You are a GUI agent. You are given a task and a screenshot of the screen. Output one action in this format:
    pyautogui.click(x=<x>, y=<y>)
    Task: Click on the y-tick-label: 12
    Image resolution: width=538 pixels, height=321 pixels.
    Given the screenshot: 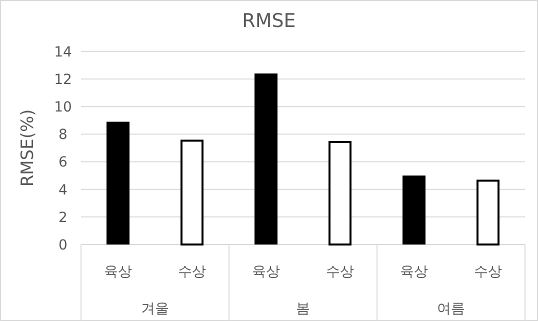 What is the action you would take?
    pyautogui.click(x=63, y=80)
    